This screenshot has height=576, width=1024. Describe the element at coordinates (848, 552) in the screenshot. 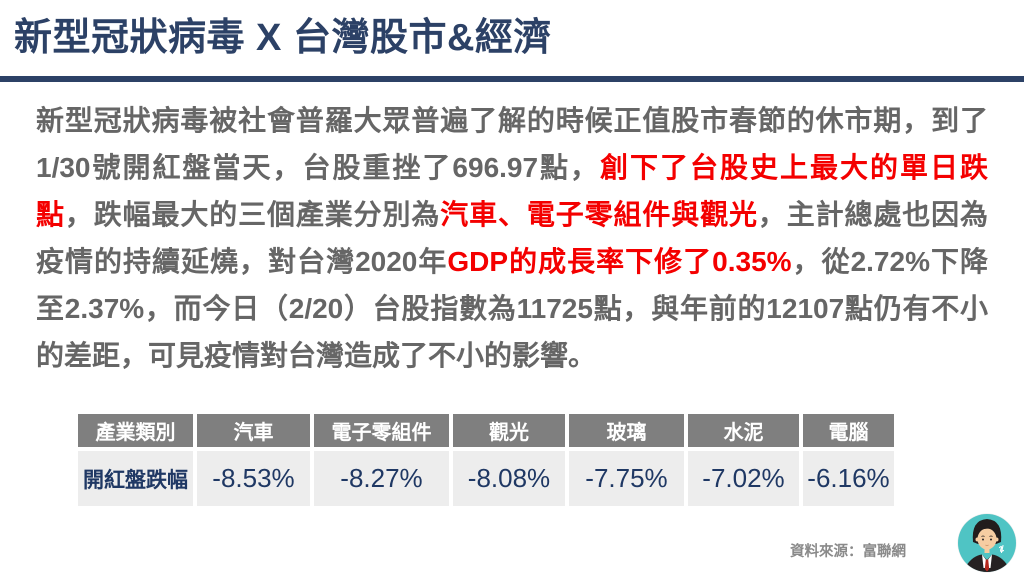

I see `source-note: 資料來源：富聯網` at that location.